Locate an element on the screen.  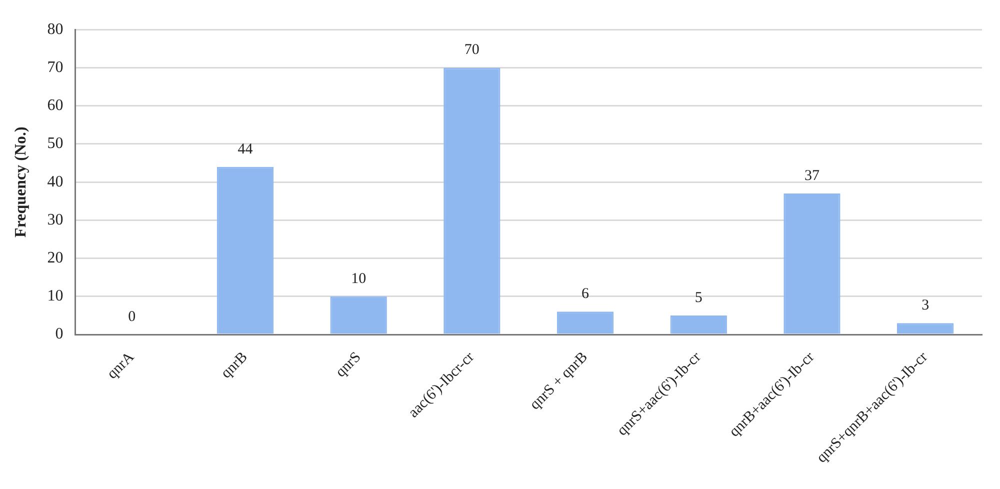
data-label: 37 is located at coordinates (812, 176).